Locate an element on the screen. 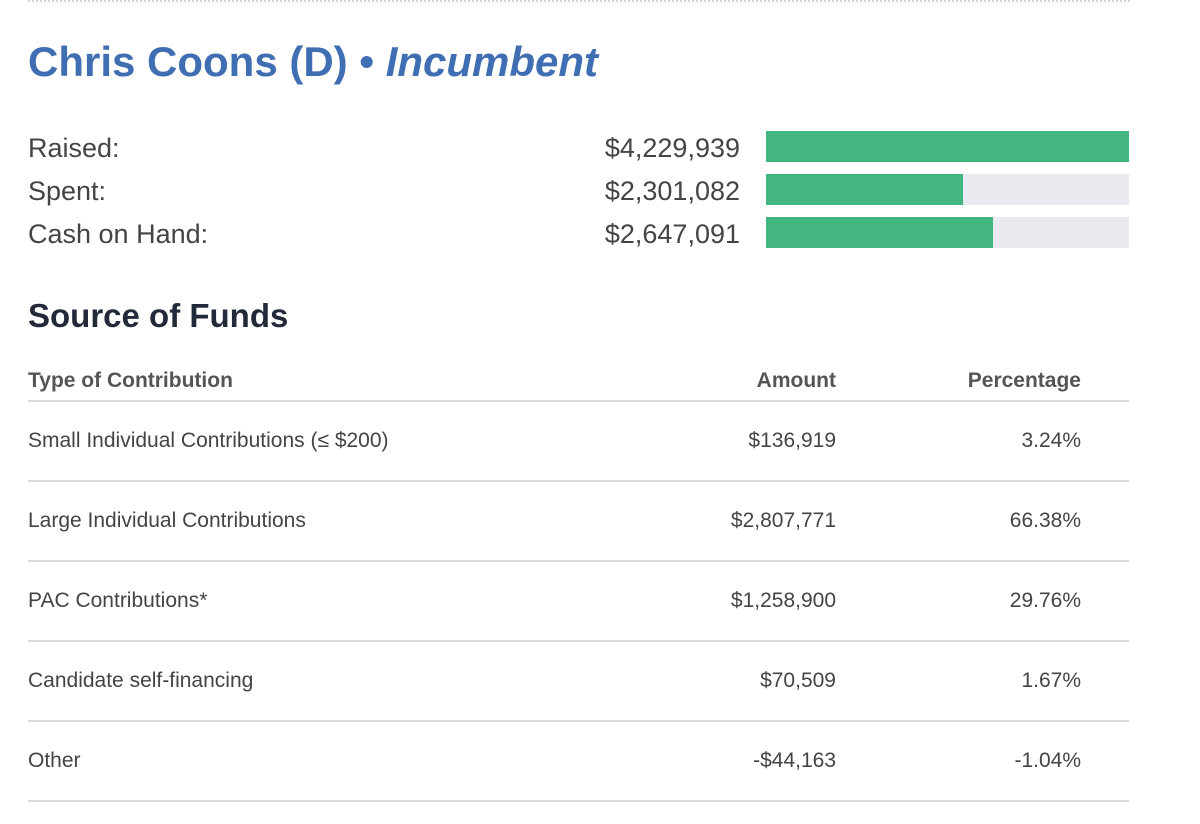  finance-row-raised: Raised: $4,229,939 is located at coordinates (579, 148).